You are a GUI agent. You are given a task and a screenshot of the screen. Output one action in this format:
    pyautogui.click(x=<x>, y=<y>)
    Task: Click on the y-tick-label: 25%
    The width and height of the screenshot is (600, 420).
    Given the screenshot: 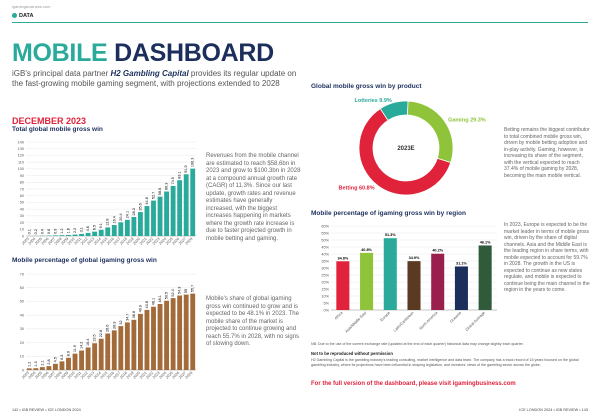 What is the action you would take?
    pyautogui.click(x=325, y=275)
    